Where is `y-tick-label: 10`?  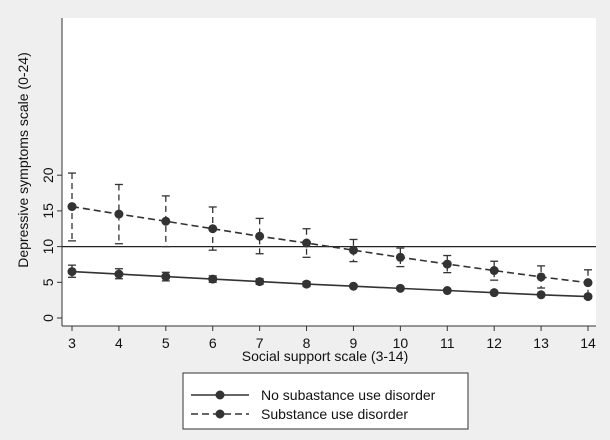 y-tick-label: 10 is located at coordinates (48, 247).